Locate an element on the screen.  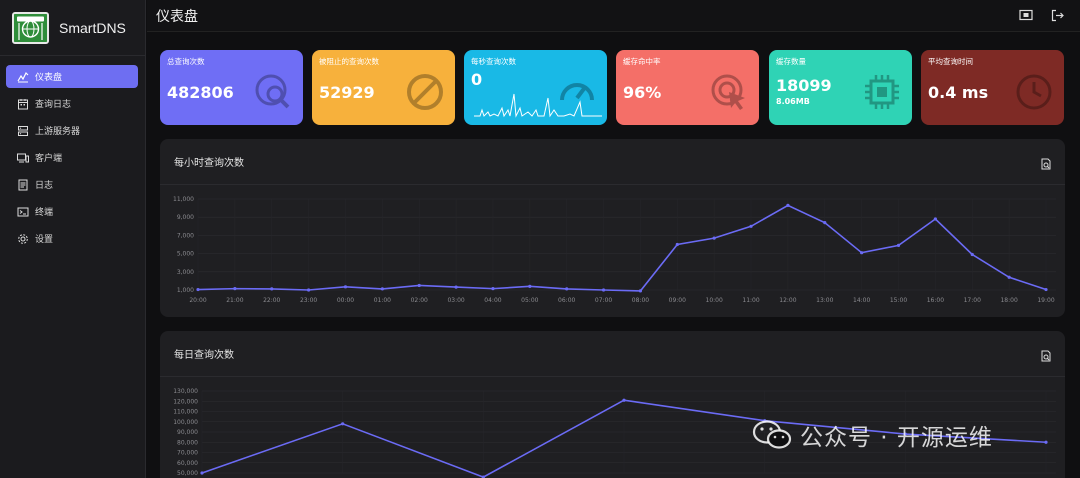
devices-icon is located at coordinates (22, 157).